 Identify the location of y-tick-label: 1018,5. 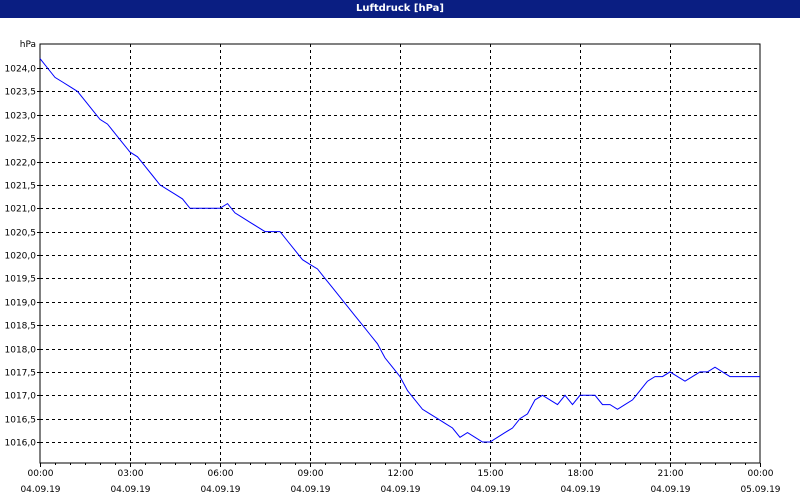
(21, 327).